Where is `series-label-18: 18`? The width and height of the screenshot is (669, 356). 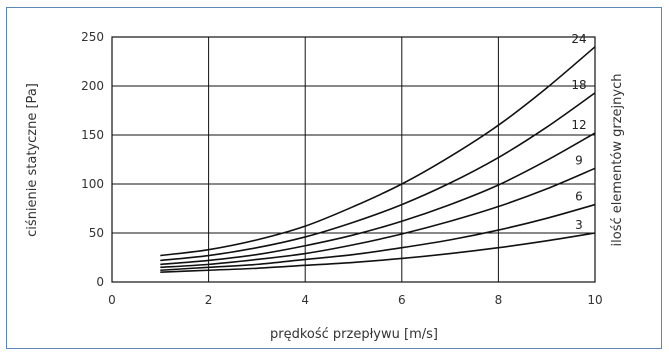
series-label-18: 18 is located at coordinates (578, 85).